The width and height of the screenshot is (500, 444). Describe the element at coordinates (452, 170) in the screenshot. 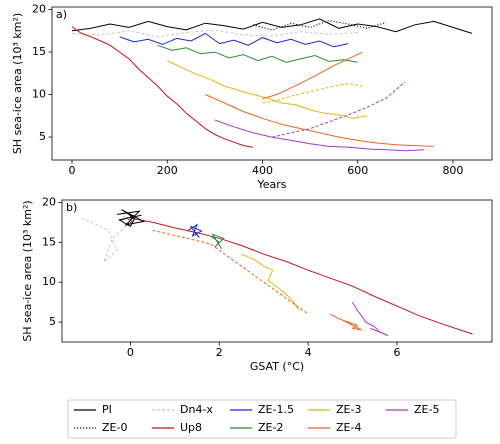

I see `x-tick-label: 800` at that location.